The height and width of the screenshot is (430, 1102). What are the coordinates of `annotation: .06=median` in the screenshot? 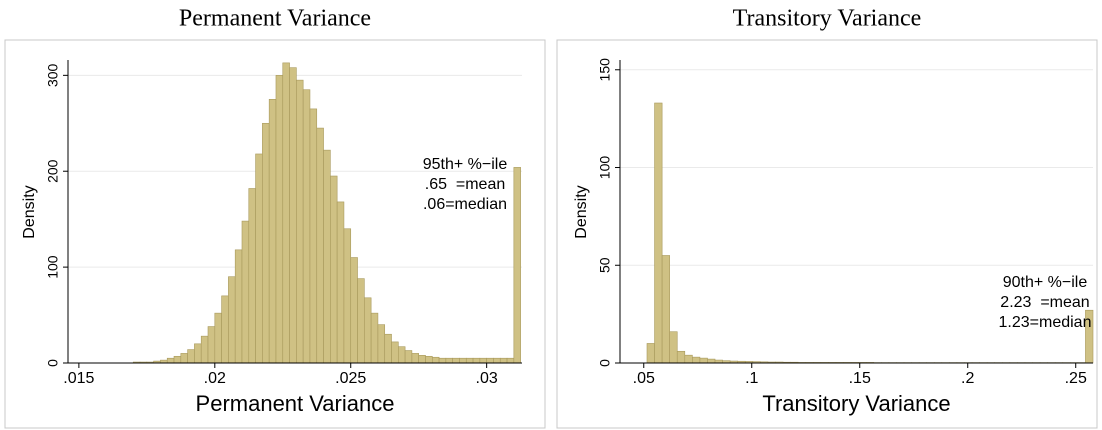 It's located at (465, 204).